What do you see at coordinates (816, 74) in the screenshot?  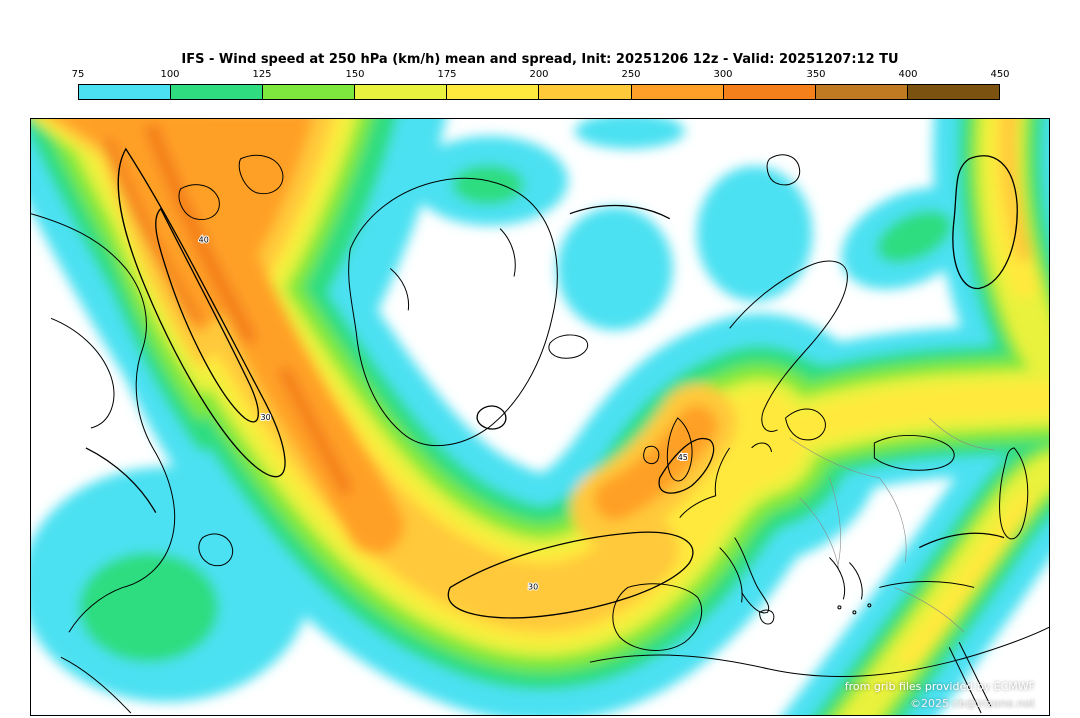 I see `tick-label: 350` at bounding box center [816, 74].